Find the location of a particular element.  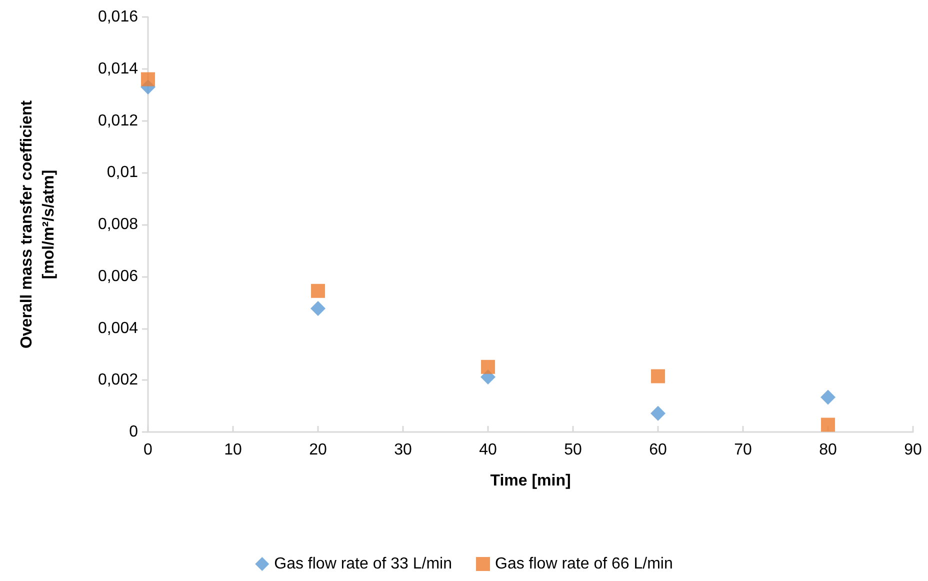

x-tick-label: 20 is located at coordinates (318, 450).